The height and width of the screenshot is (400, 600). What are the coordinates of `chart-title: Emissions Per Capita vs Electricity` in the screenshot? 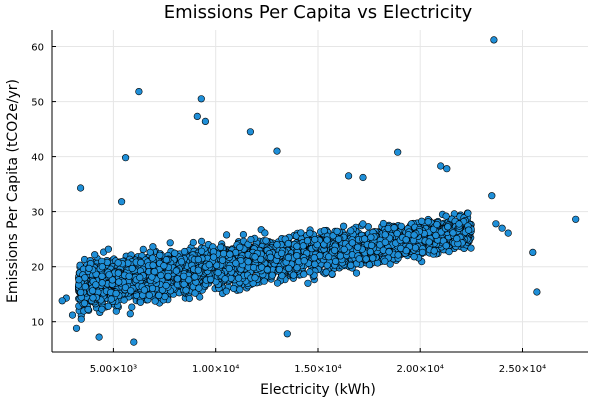 It's located at (318, 12).